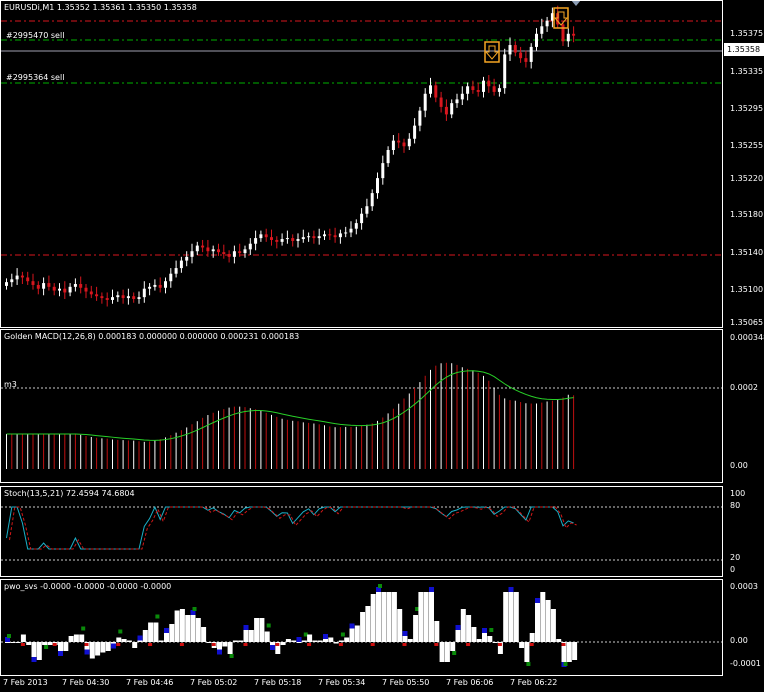 The width and height of the screenshot is (764, 692). I want to click on stoch-tick: 80, so click(735, 505).